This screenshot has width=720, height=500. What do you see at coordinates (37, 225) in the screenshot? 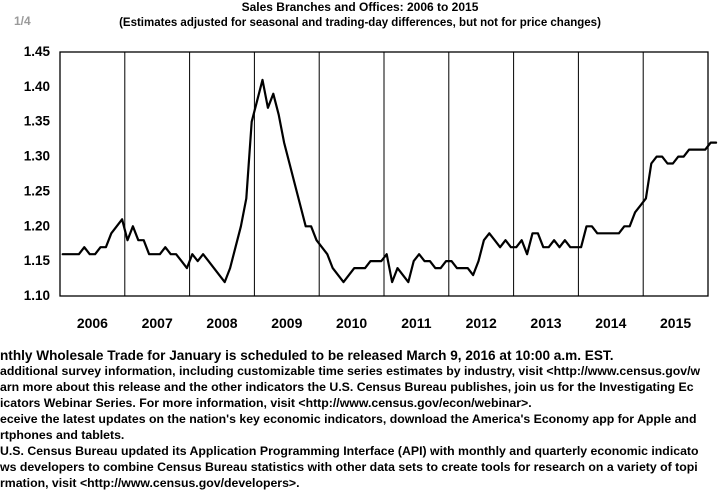
I see `y-tick-label: 1.20` at bounding box center [37, 225].